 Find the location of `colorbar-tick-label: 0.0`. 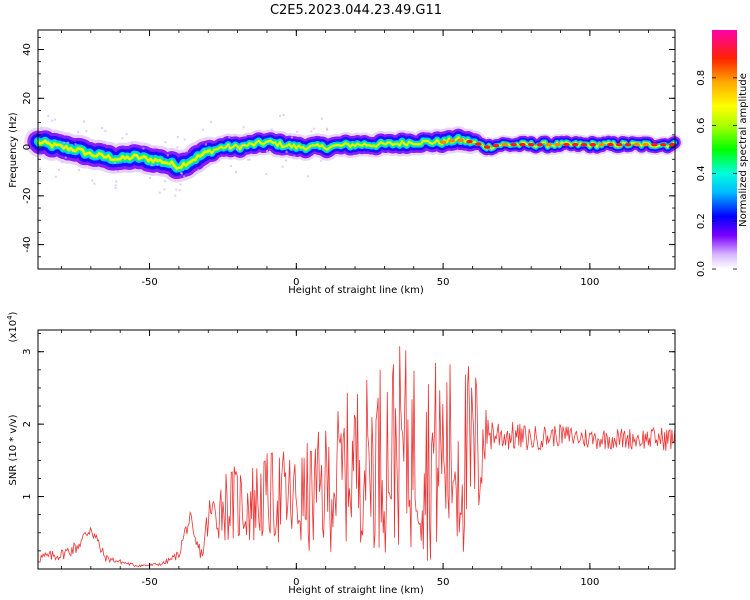

colorbar-tick-label: 0.0 is located at coordinates (701, 269).